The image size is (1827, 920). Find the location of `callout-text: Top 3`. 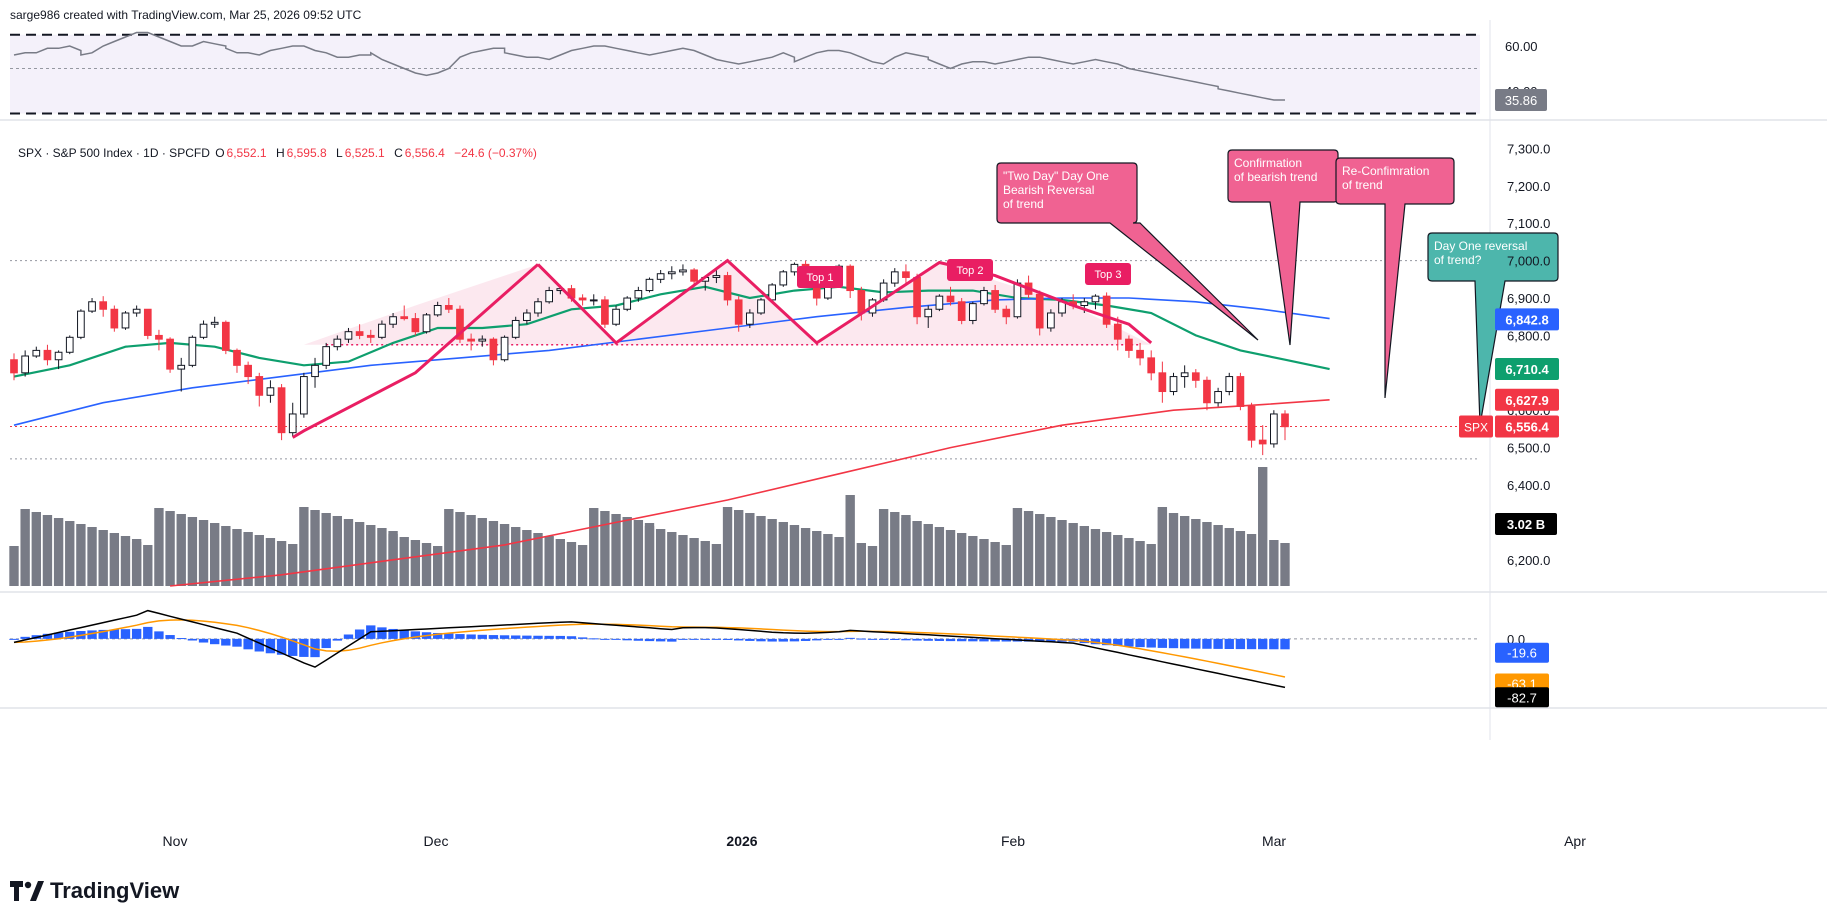

callout-text: Top 3 is located at coordinates (1108, 275).